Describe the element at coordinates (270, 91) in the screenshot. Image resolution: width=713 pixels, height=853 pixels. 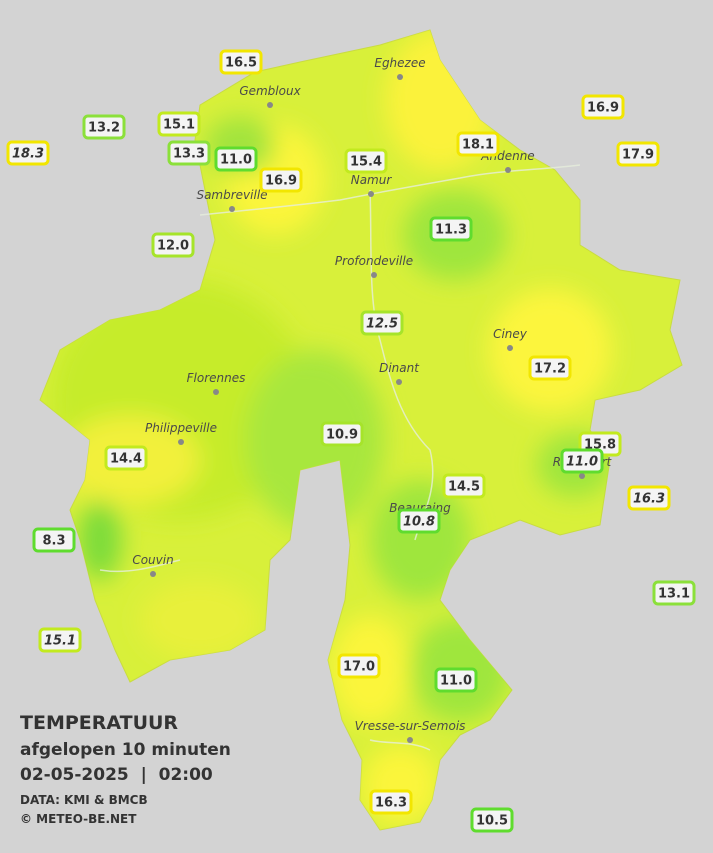
I see `town-label: Gembloux` at that location.